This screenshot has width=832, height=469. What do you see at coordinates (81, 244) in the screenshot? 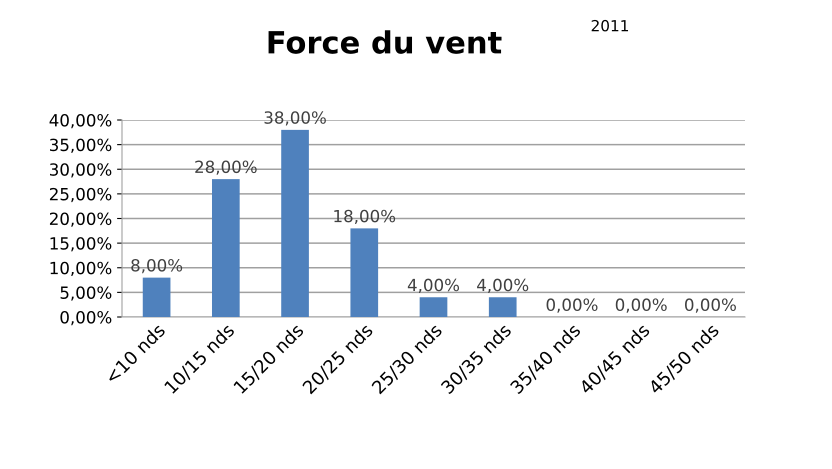
I see `y-tick-label: 15,00%` at bounding box center [81, 244].